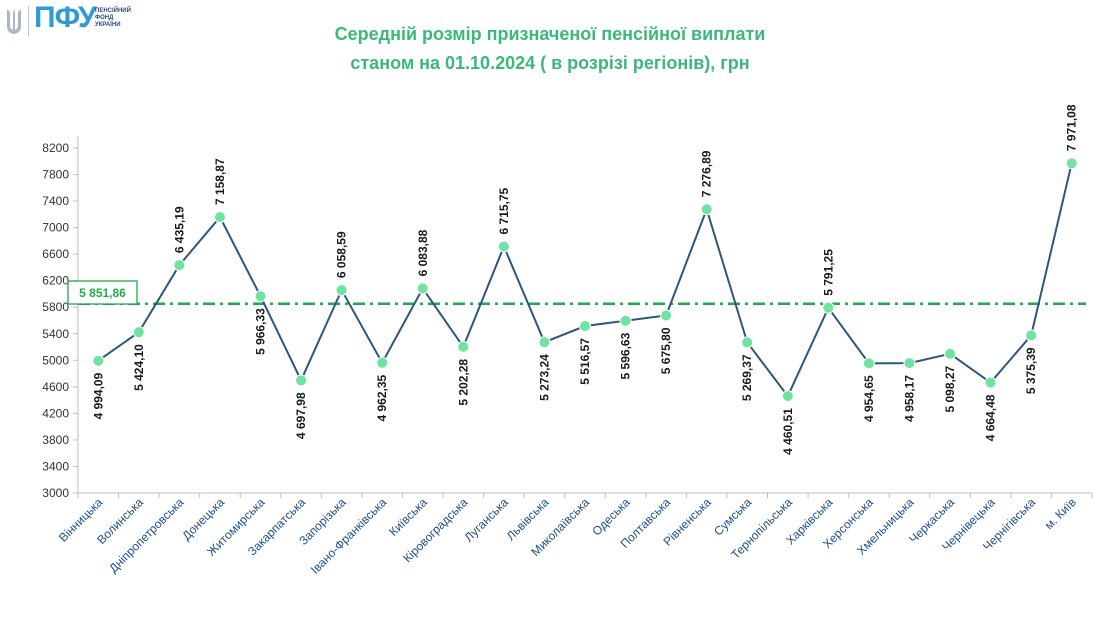  Describe the element at coordinates (14, 21) in the screenshot. I see `trident-icon` at that location.